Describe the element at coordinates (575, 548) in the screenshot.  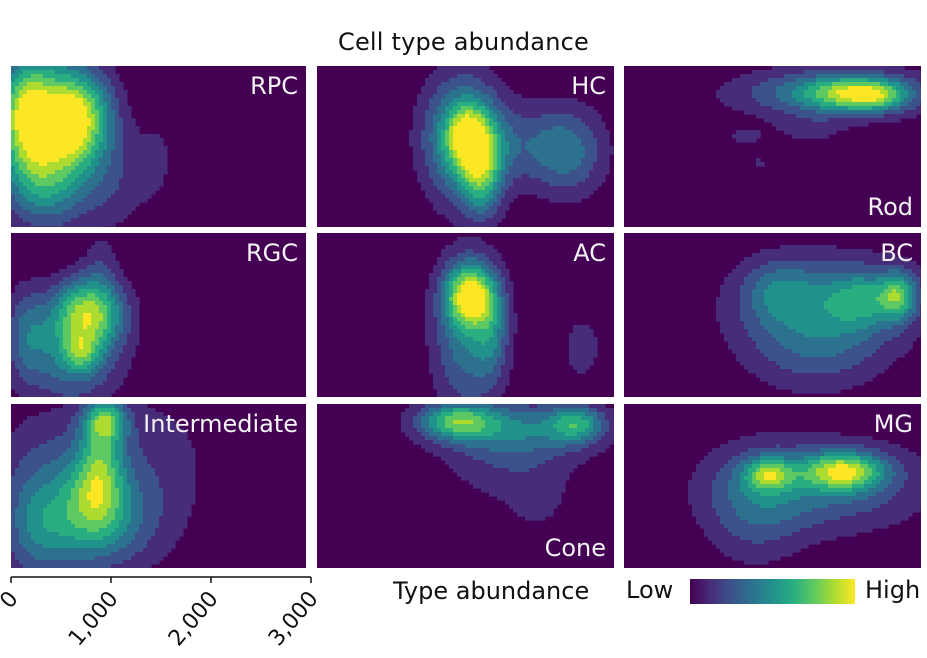
I see `panel-label: Cone` at that location.